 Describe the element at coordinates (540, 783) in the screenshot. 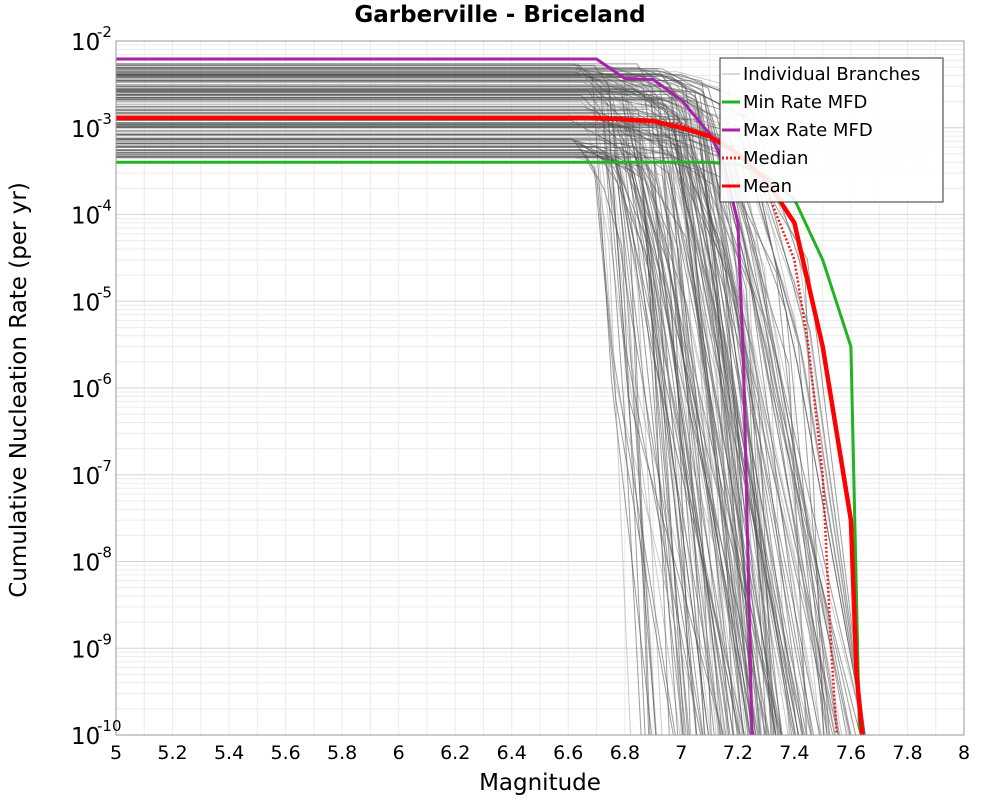

I see `x-axis-label: Magnitude` at that location.